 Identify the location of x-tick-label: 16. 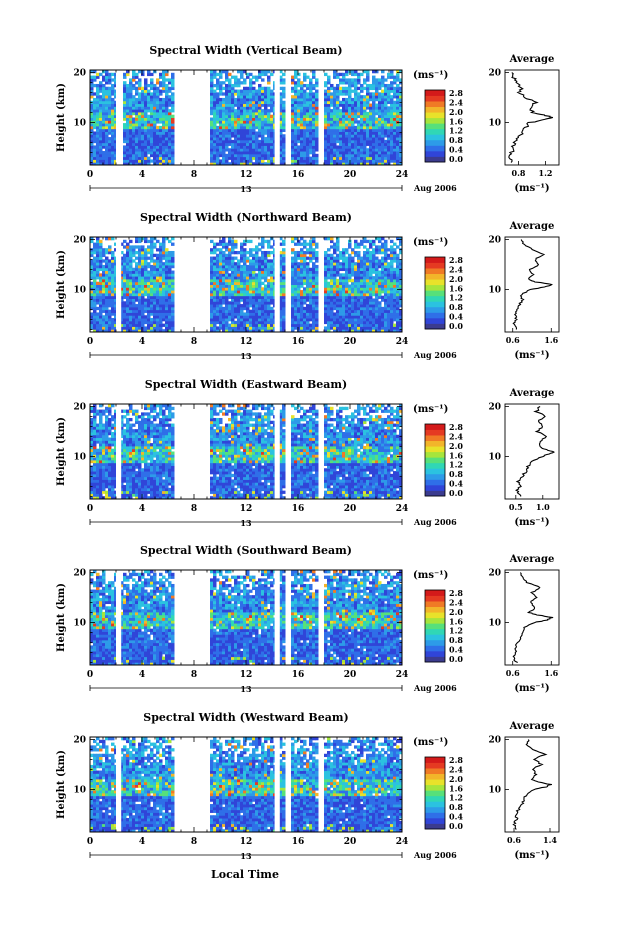
(298, 175).